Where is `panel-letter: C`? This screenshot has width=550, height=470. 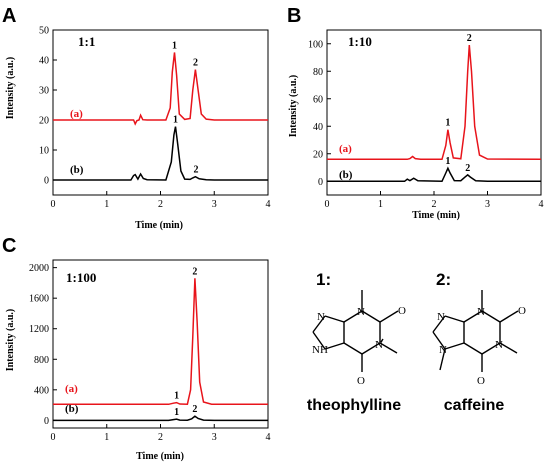
panel-letter: C is located at coordinates (9, 246).